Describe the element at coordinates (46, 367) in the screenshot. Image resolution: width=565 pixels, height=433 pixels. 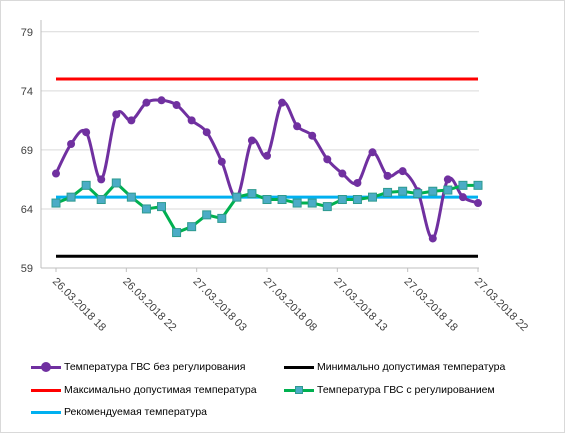
I see `legend-swatch-purple` at that location.